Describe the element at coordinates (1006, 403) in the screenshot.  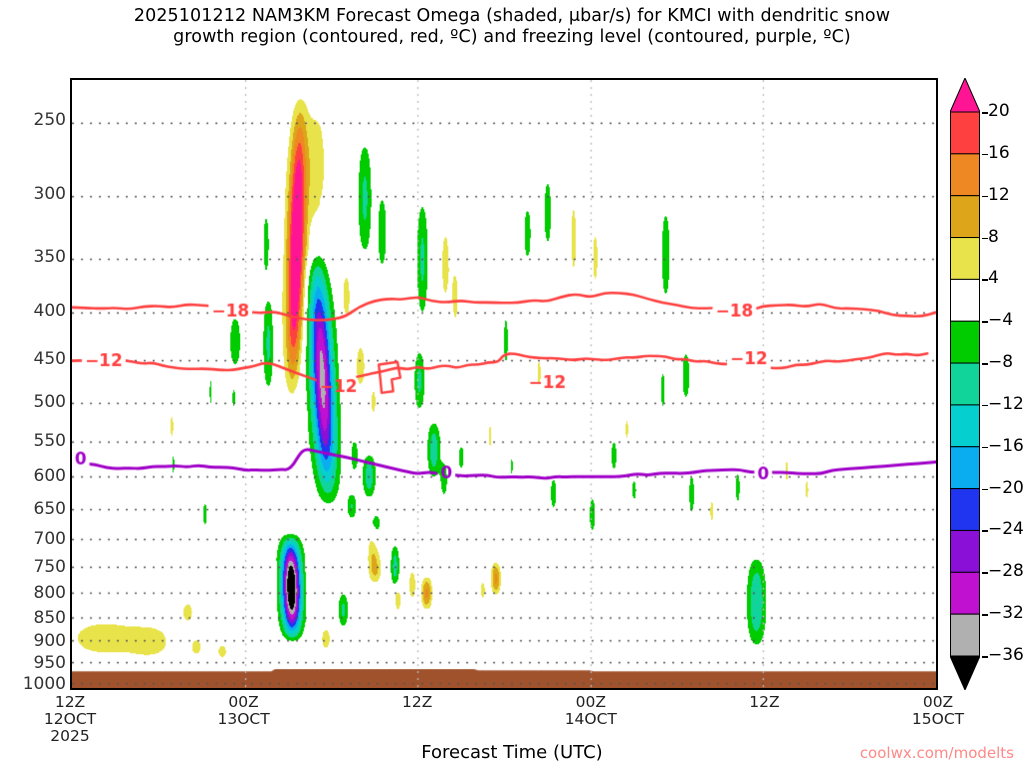
I see `colorbar-tick-label: −12` at that location.